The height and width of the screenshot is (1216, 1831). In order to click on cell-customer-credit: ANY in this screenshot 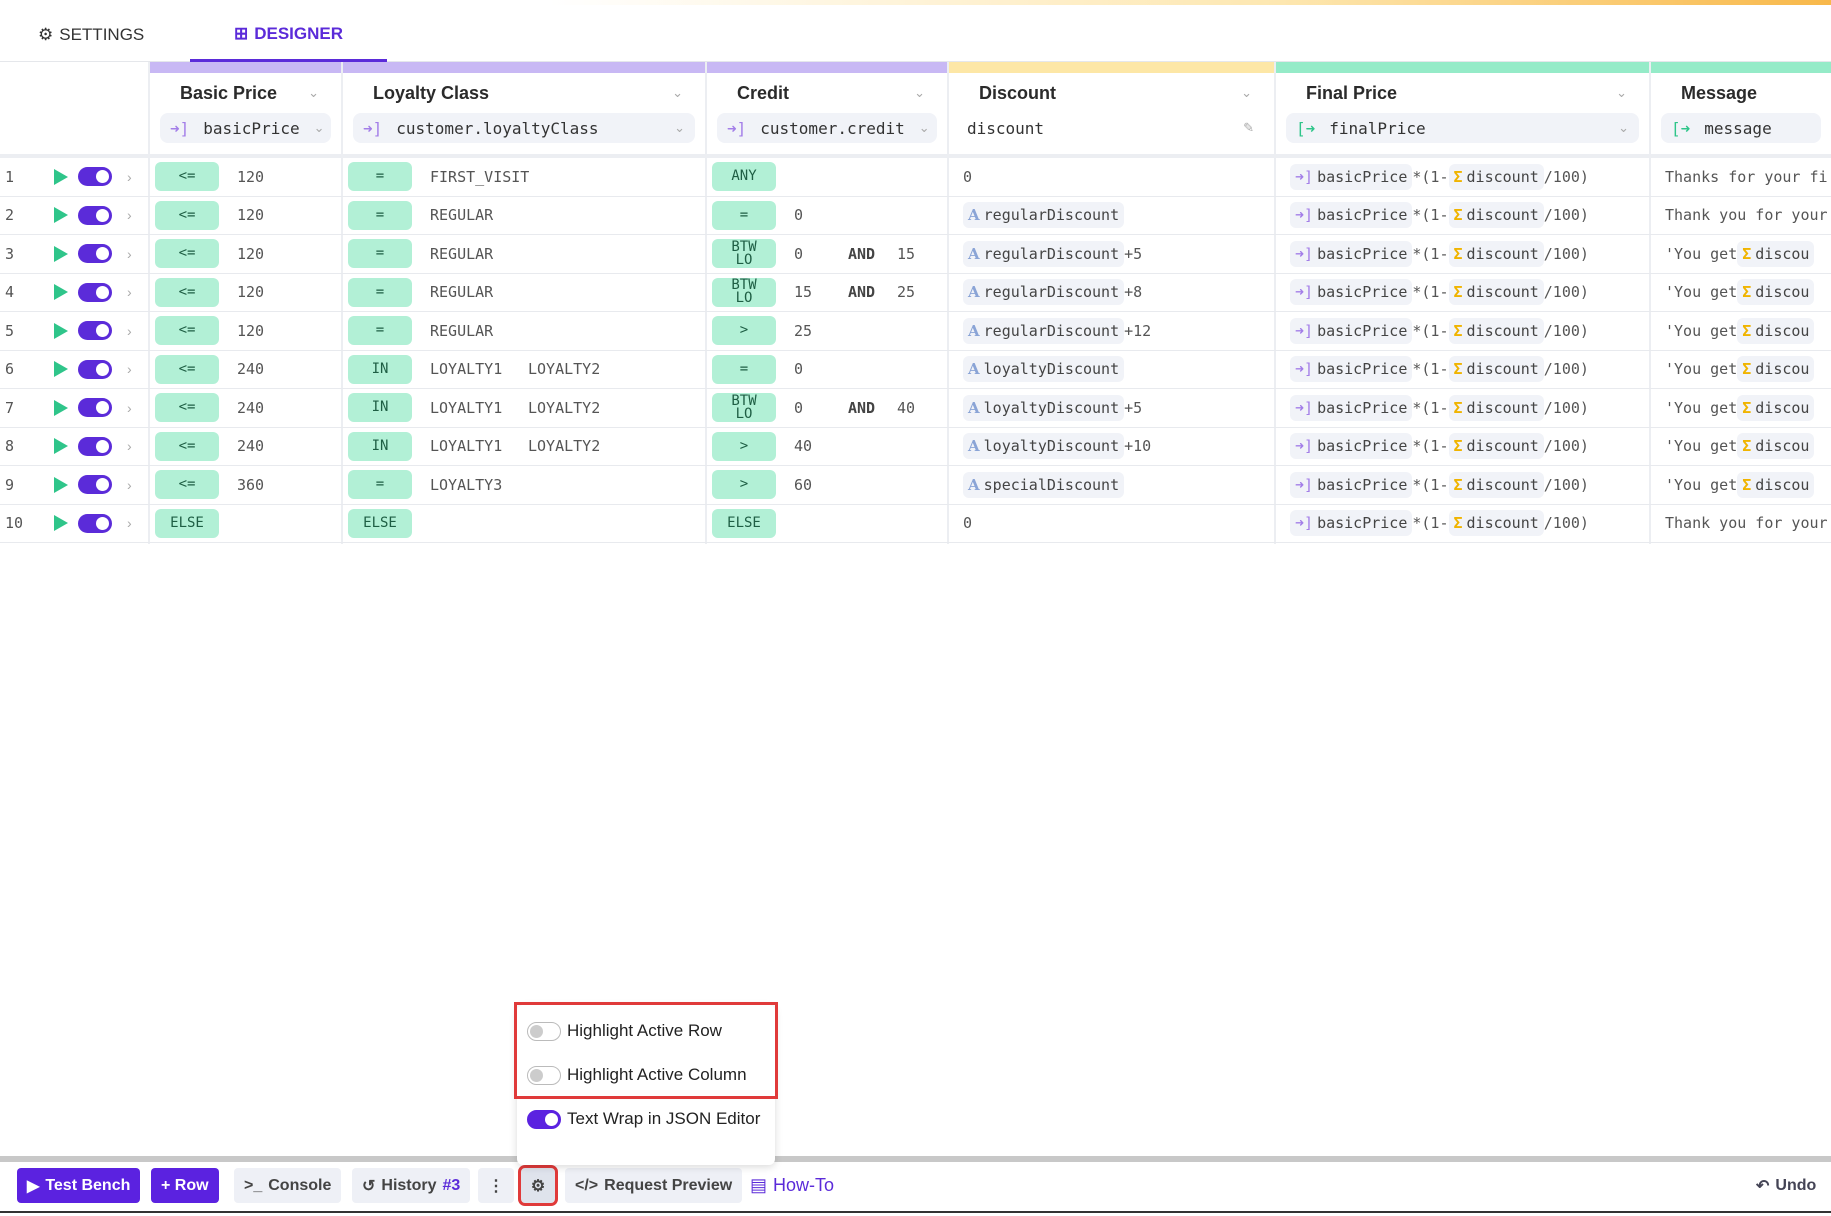, I will do `click(826, 177)`.